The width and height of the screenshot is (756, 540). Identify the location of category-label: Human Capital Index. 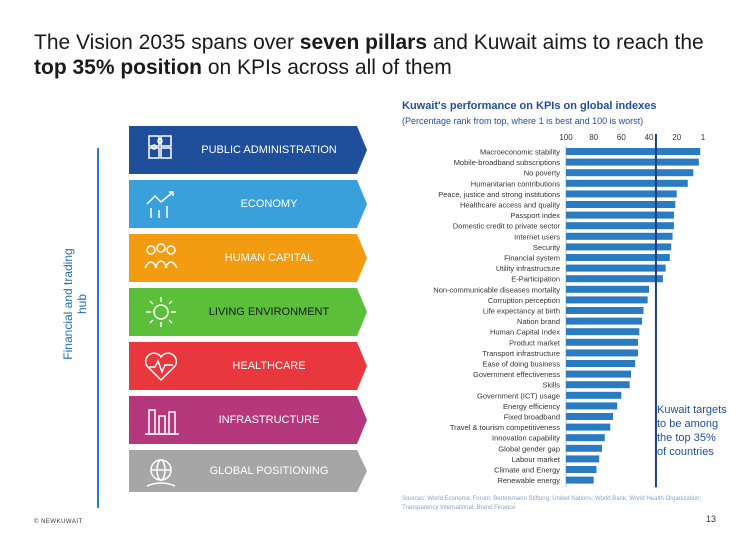
(525, 332).